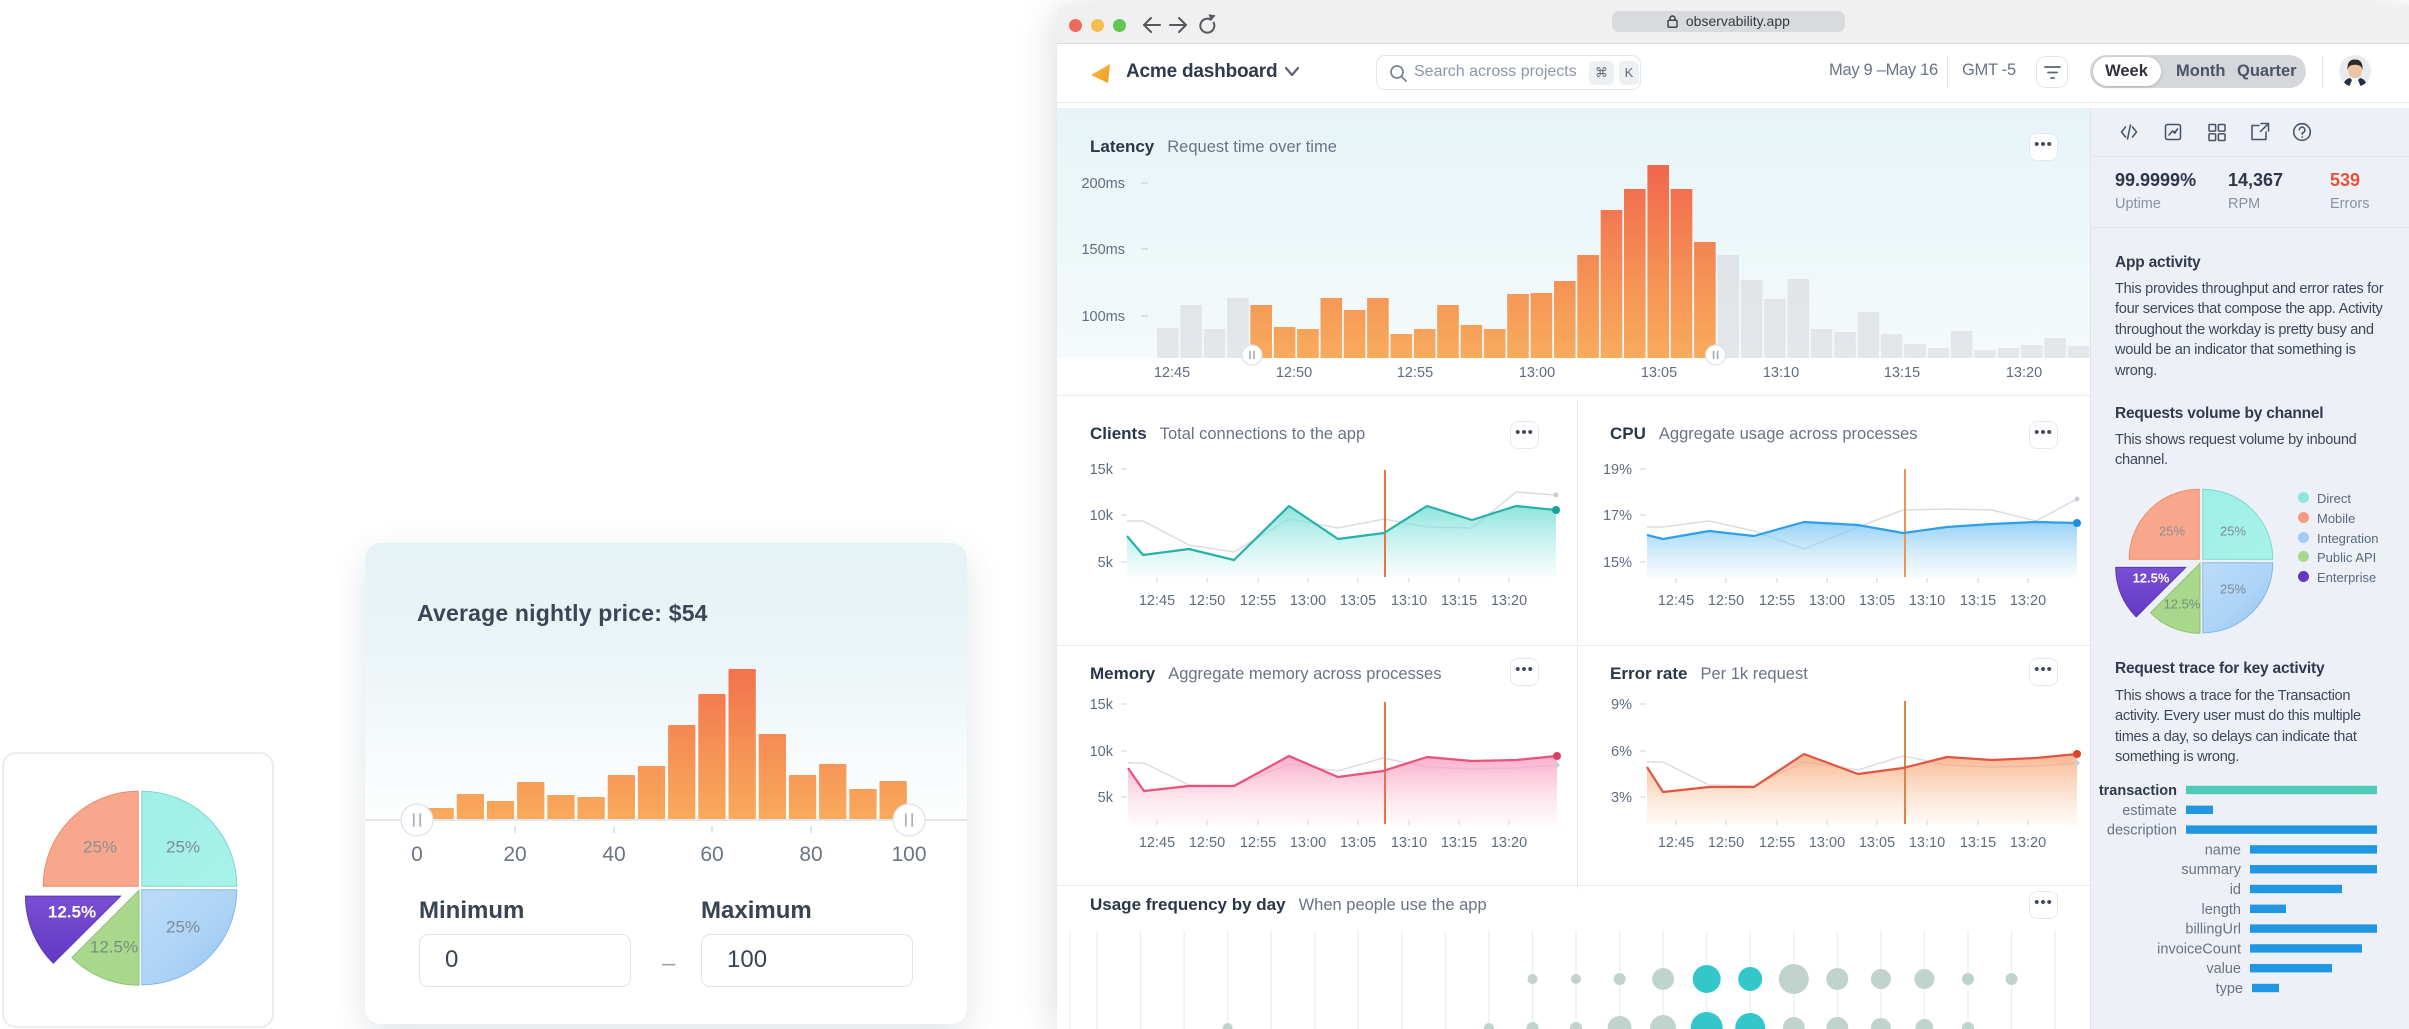 The height and width of the screenshot is (1029, 2409). I want to click on svg-text: 0, so click(417, 854).